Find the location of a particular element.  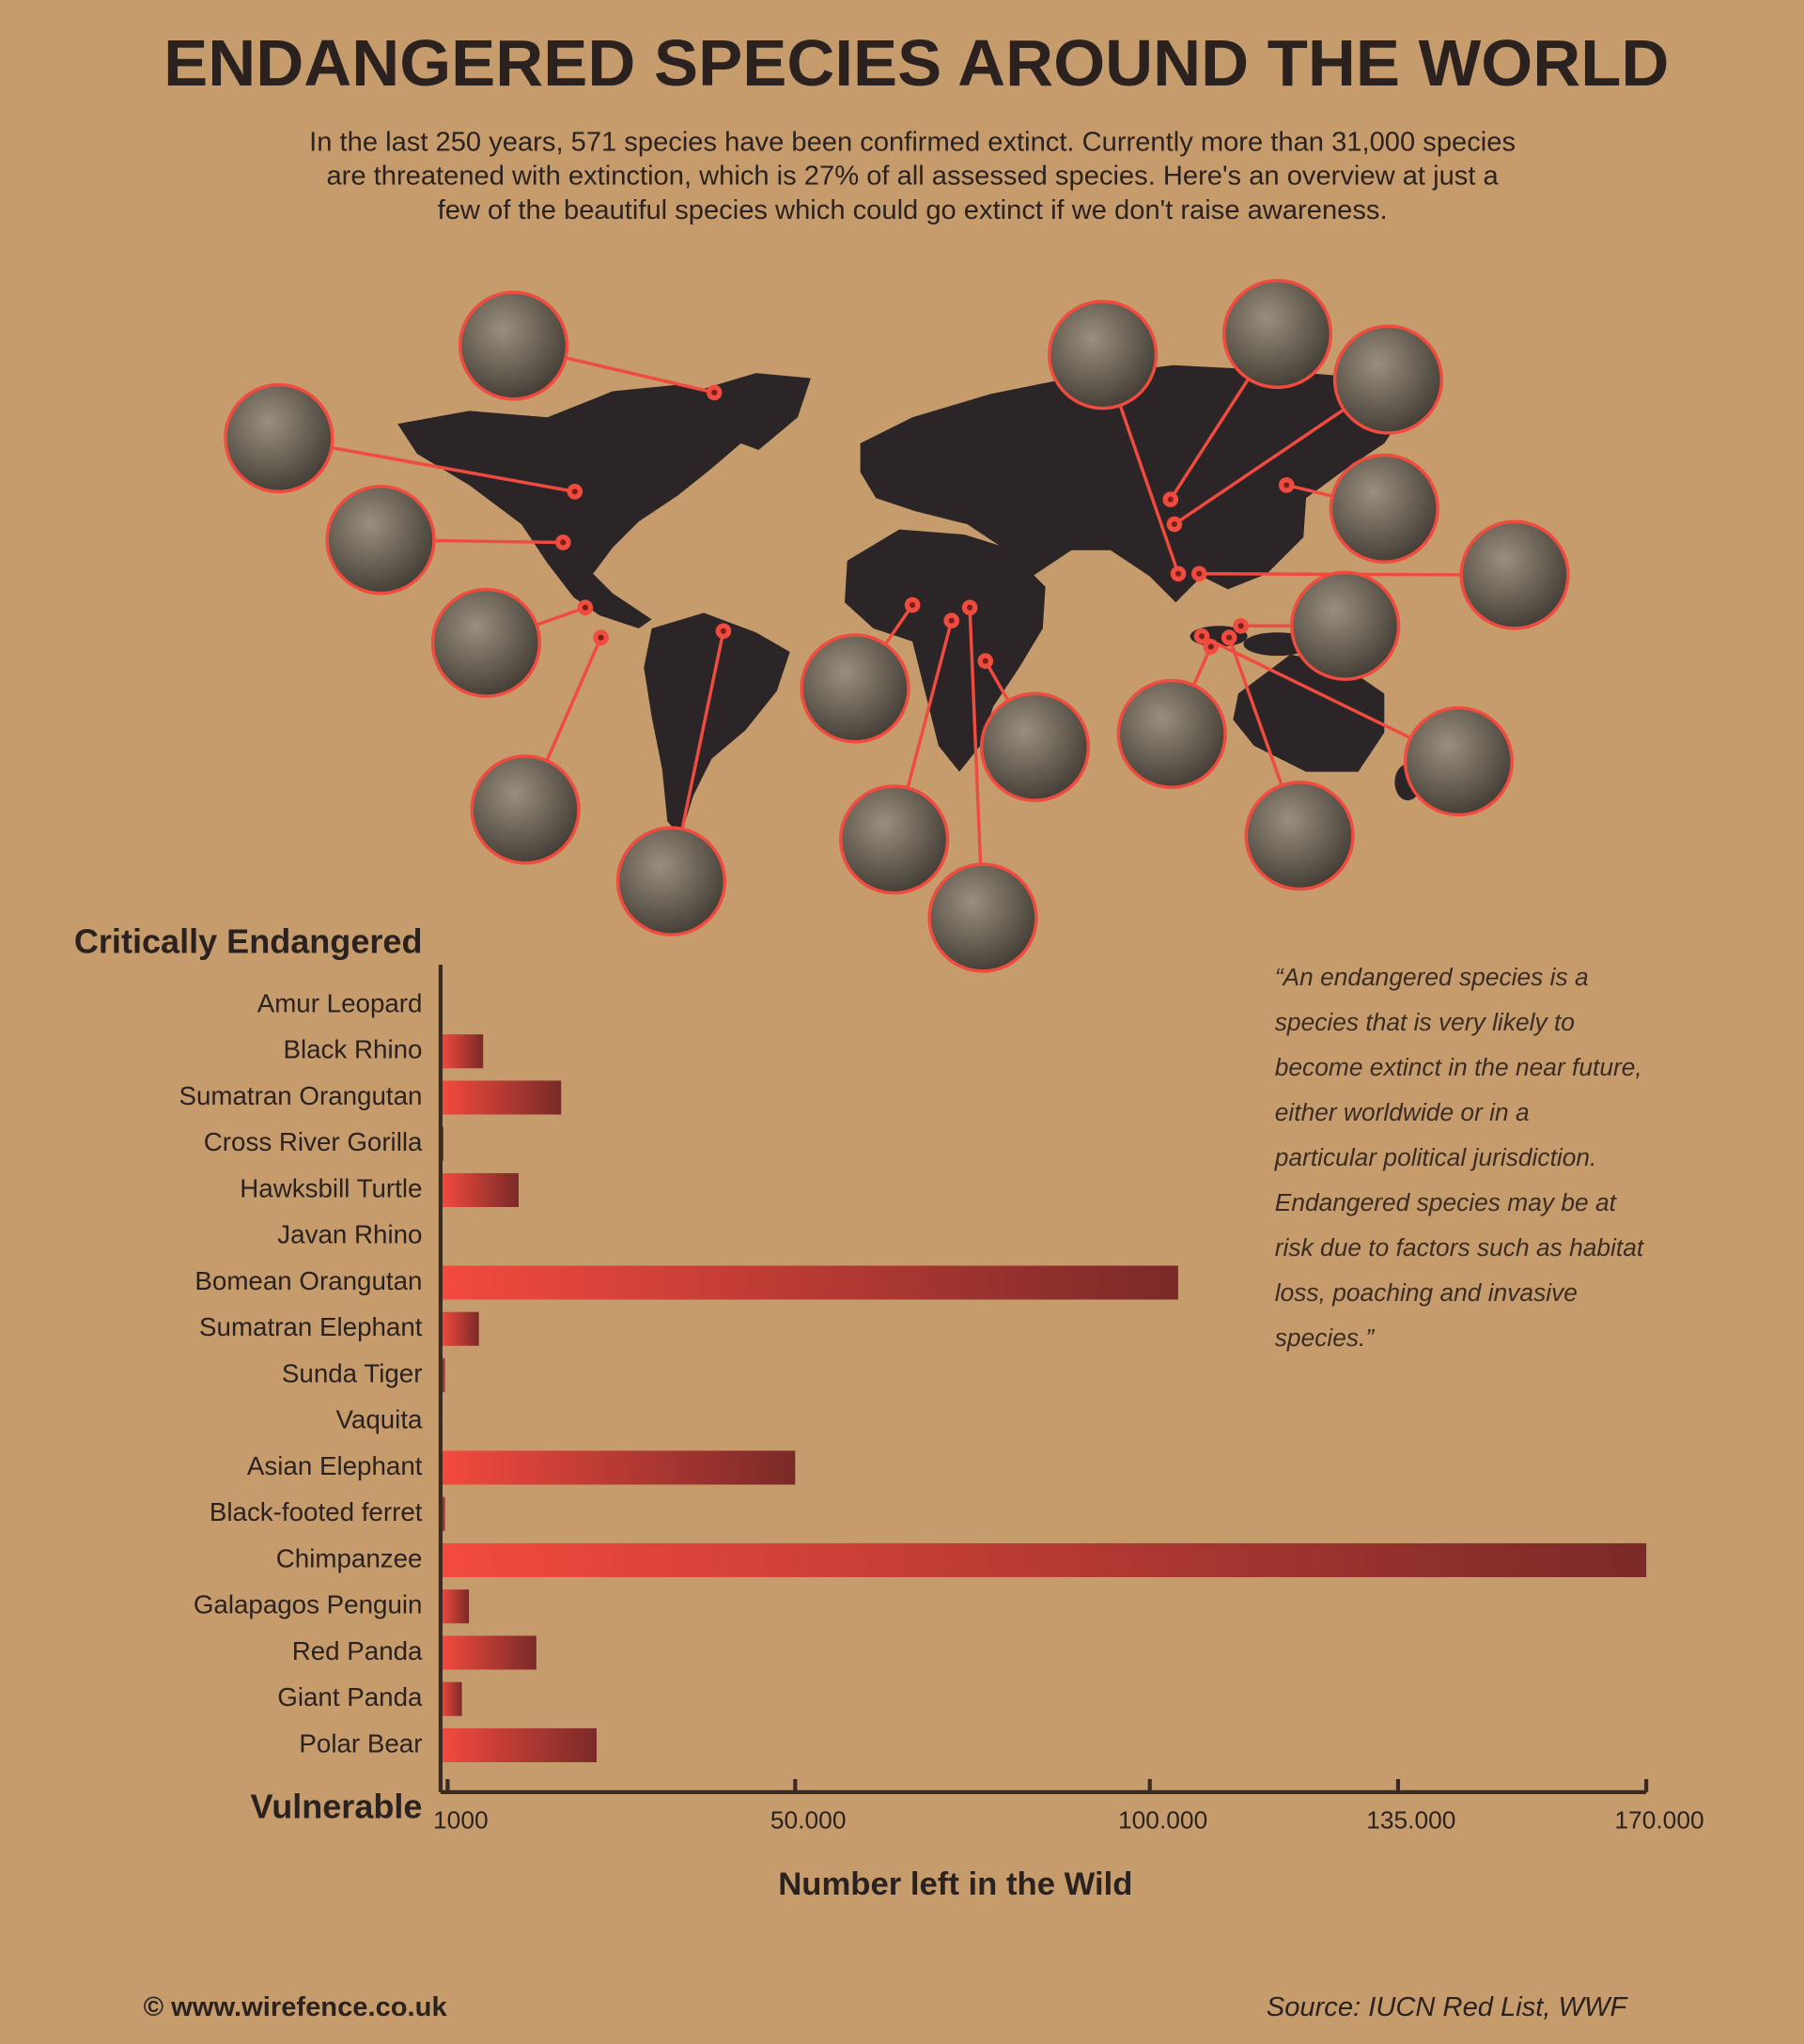

x-tick-label: 170.000 is located at coordinates (1658, 1820).